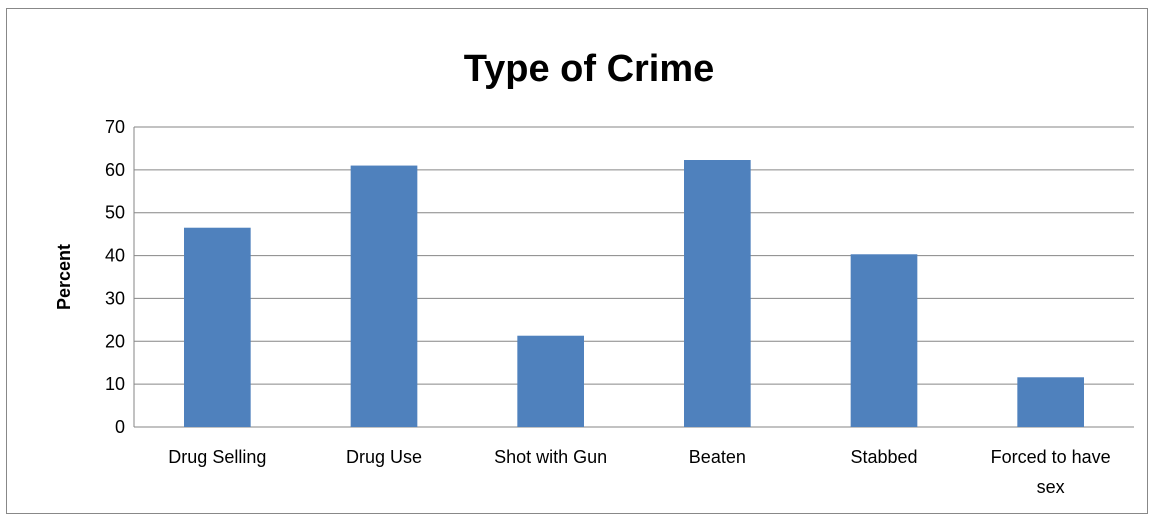  What do you see at coordinates (550, 457) in the screenshot?
I see `x-category-label: Shot with Gun` at bounding box center [550, 457].